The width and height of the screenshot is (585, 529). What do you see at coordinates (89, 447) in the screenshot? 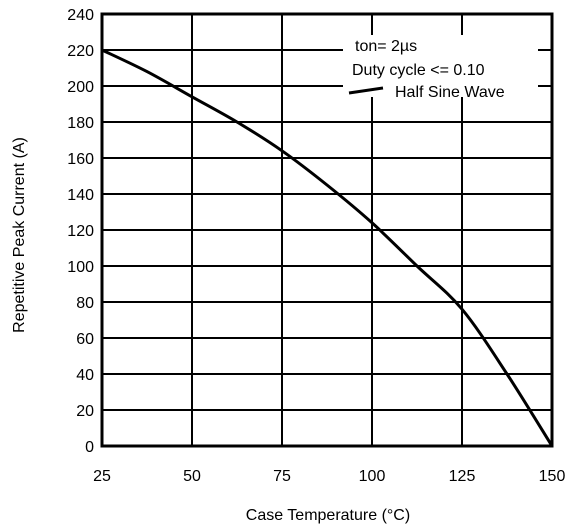
I see `y-tick-label: 0` at bounding box center [89, 447].